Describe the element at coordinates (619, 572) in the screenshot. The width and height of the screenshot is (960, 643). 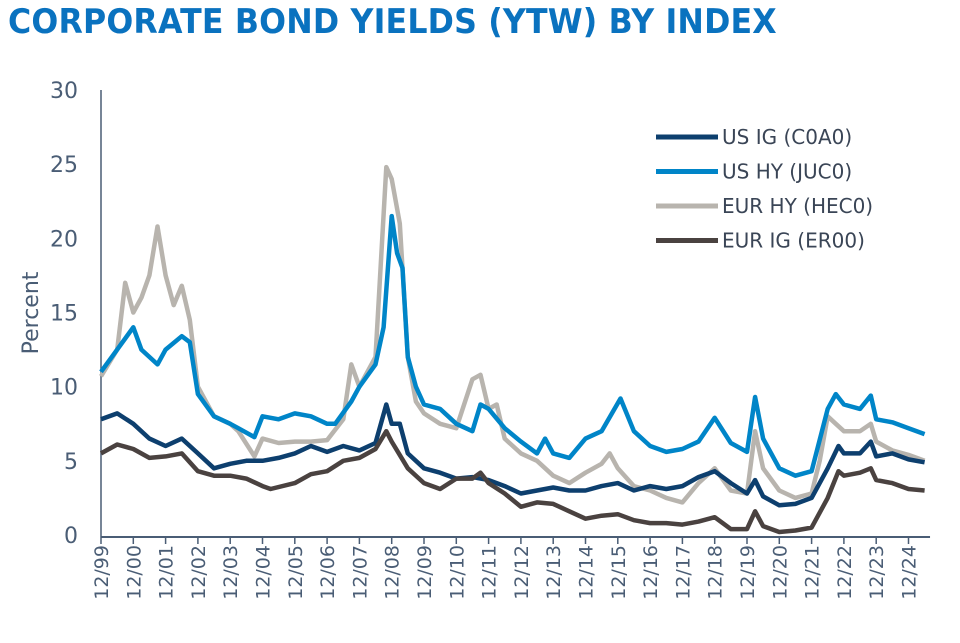
I see `x-tick-label: 12/15` at that location.